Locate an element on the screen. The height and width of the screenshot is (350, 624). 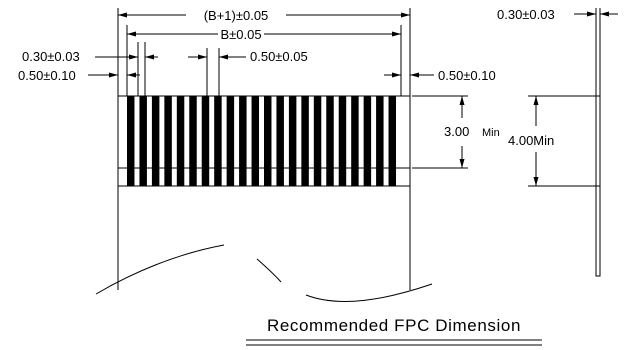
side-view: 0.30±0.03 is located at coordinates (557, 142).